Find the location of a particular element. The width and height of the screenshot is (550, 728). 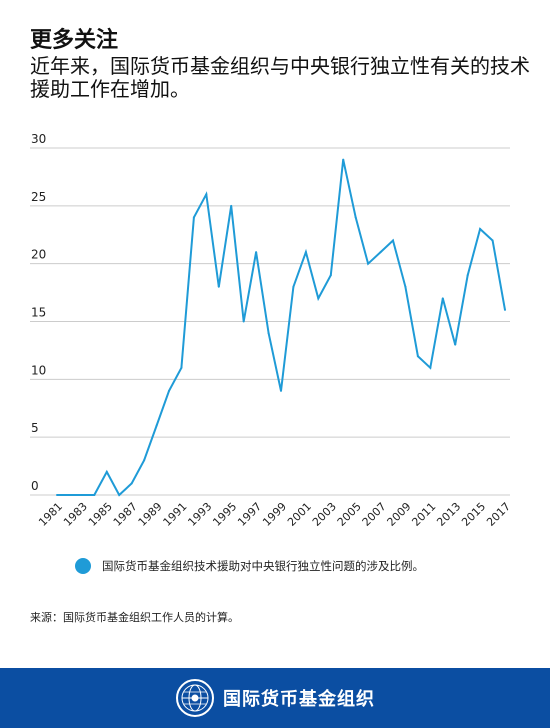

x-tick-label: 1981 is located at coordinates (50, 514).